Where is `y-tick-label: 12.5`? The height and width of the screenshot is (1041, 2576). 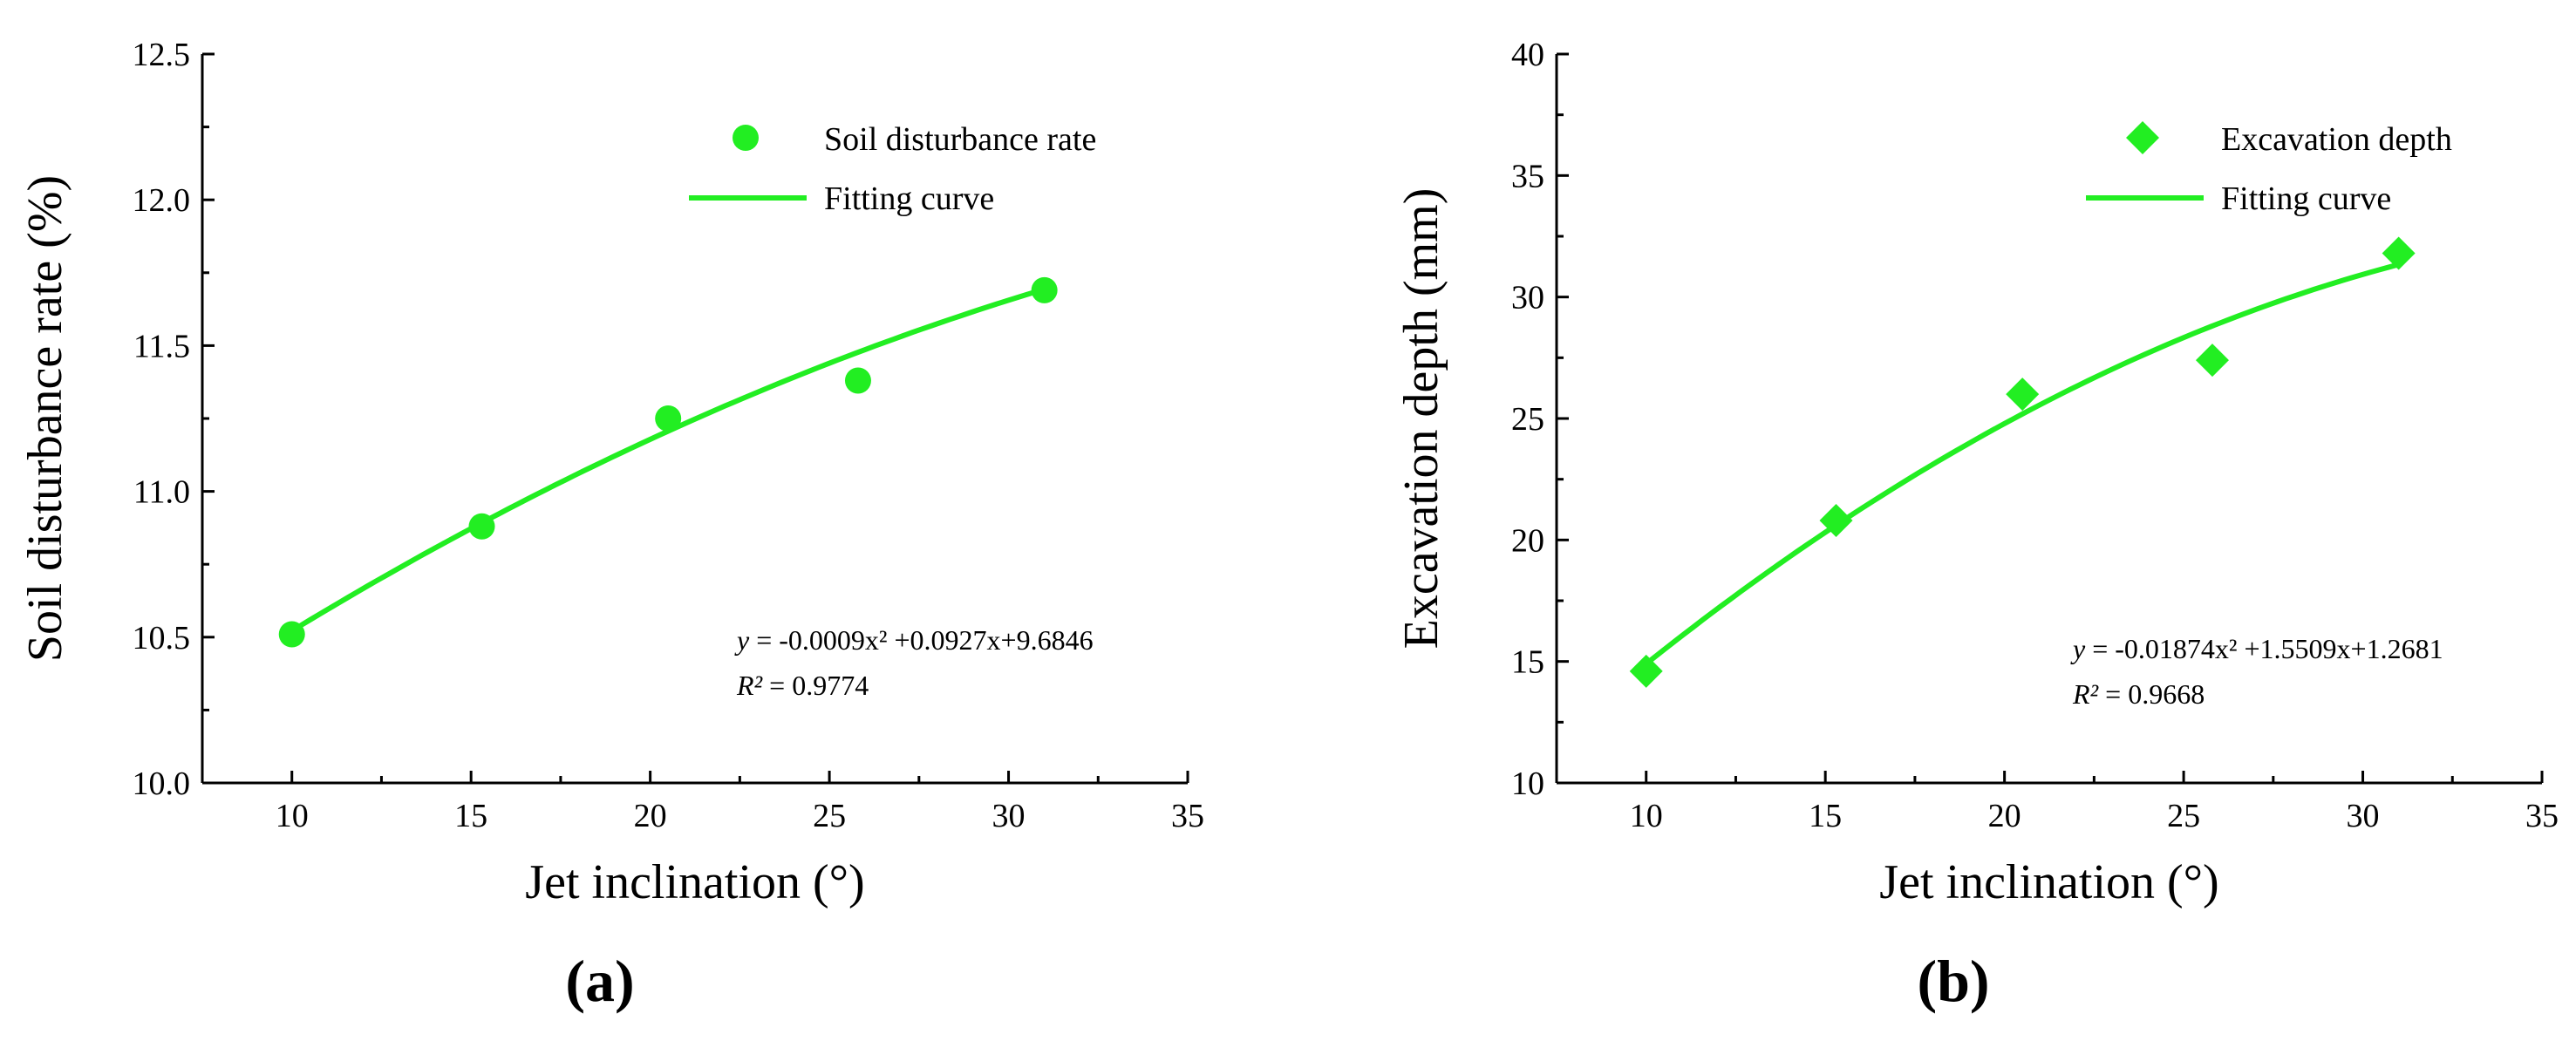 y-tick-label: 12.5 is located at coordinates (162, 55).